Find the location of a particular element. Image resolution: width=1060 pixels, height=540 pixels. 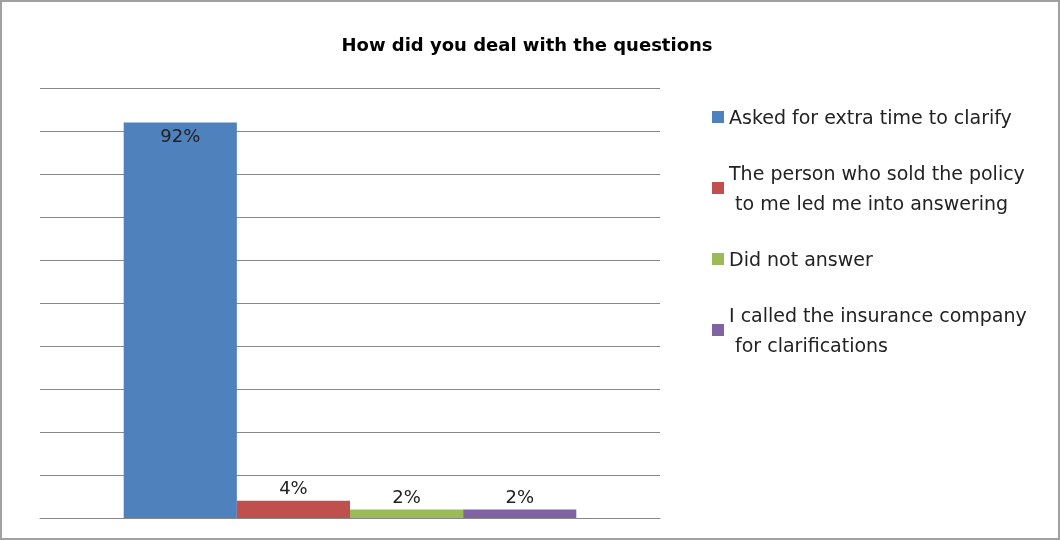

legend-label: I called the insurance company for clarifications is located at coordinates (878, 330).